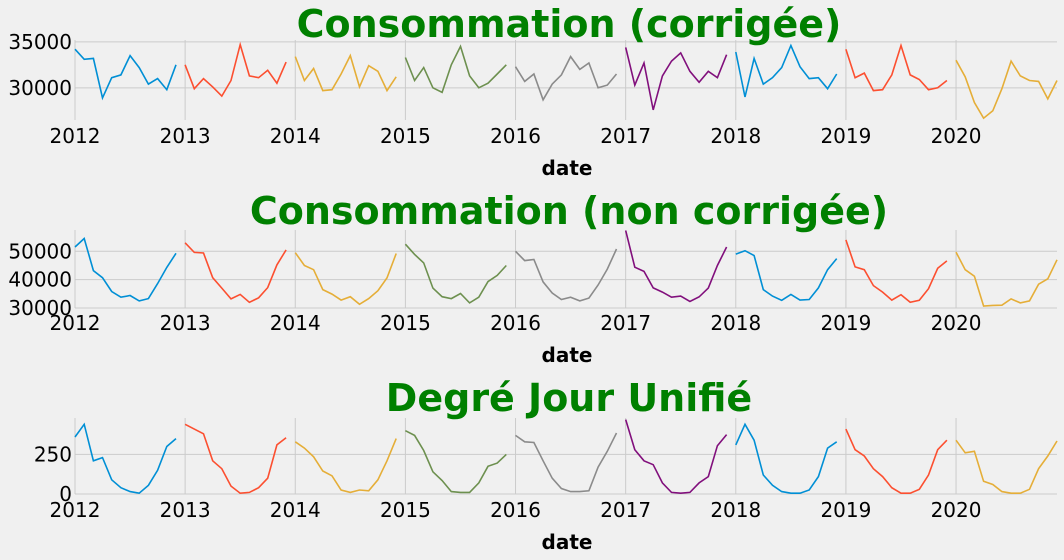 This screenshot has height=560, width=1064. I want to click on chart-title: Degré Jour Unifié, so click(569, 398).